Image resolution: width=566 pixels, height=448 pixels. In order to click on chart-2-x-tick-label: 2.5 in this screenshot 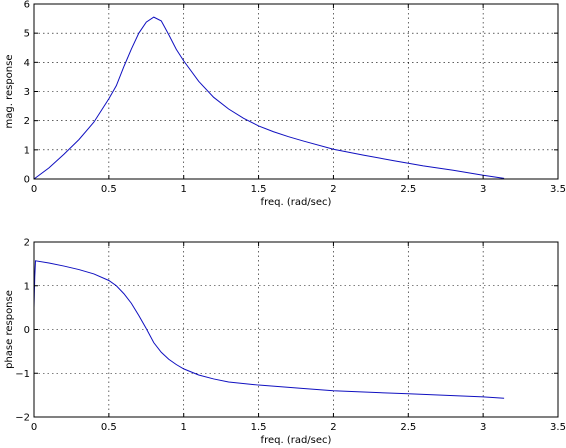, I will do `click(408, 427)`.